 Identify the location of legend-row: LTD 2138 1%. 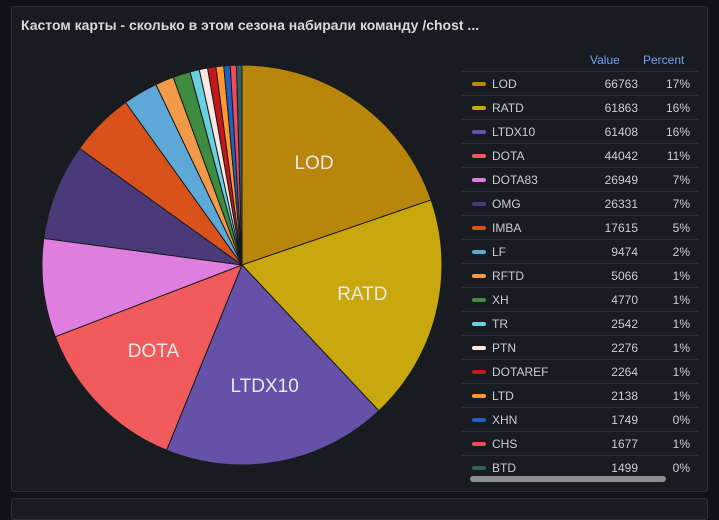
(580, 395).